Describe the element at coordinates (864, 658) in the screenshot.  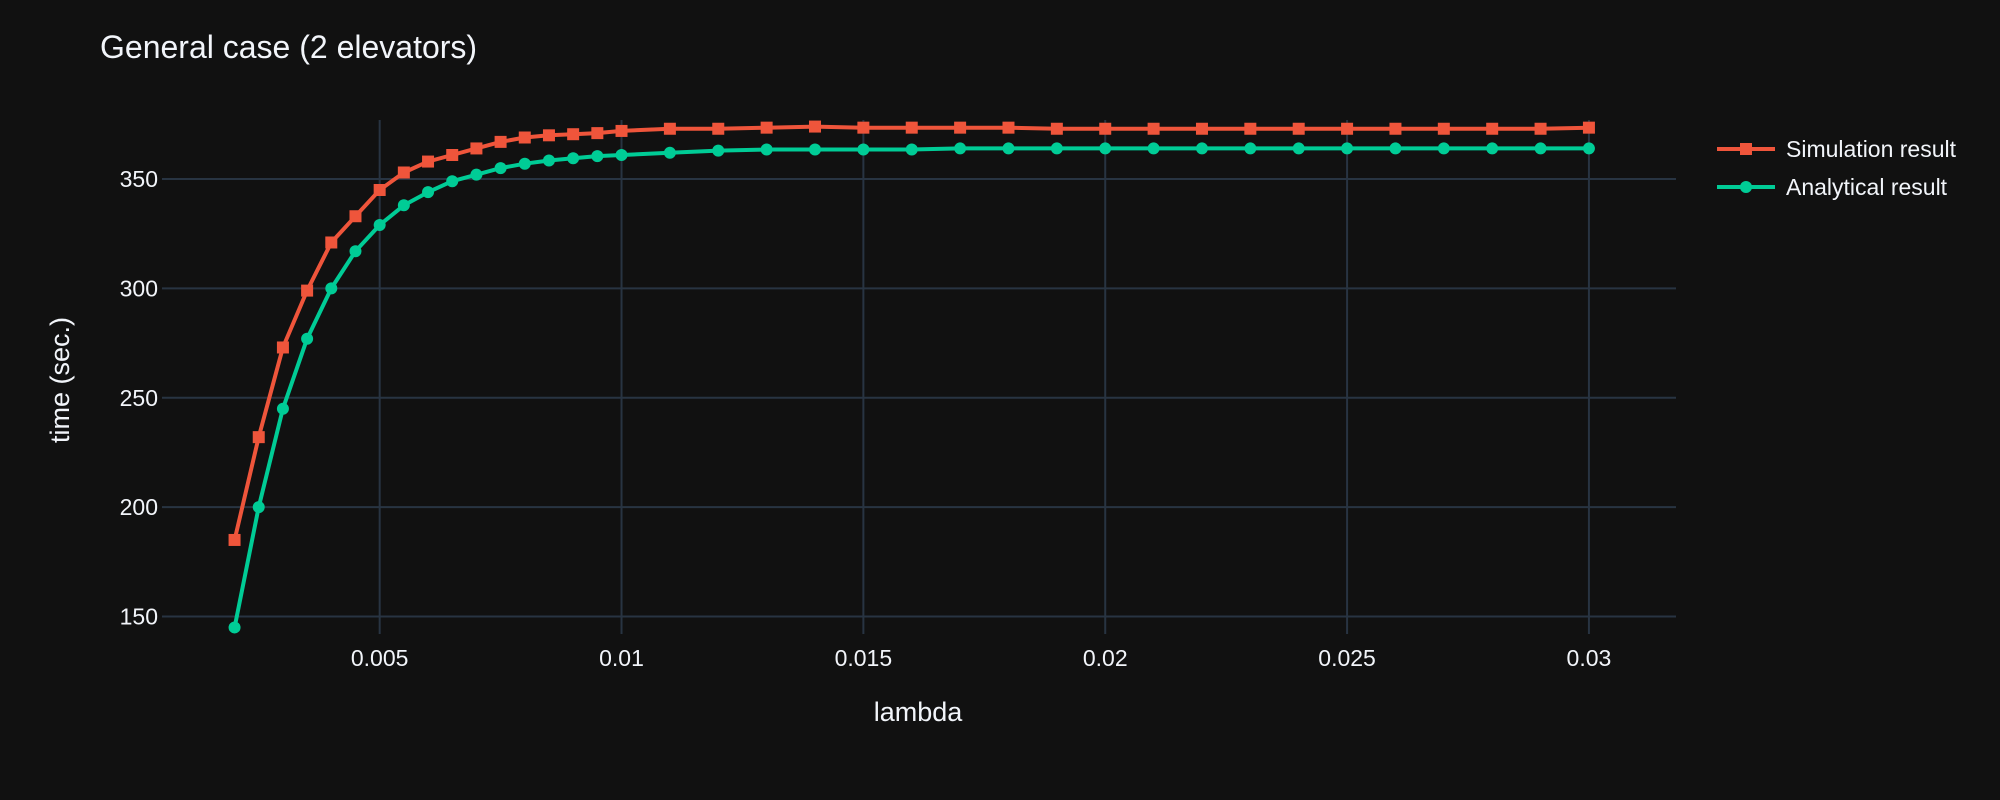
I see `x-tick-label: 0.015` at that location.